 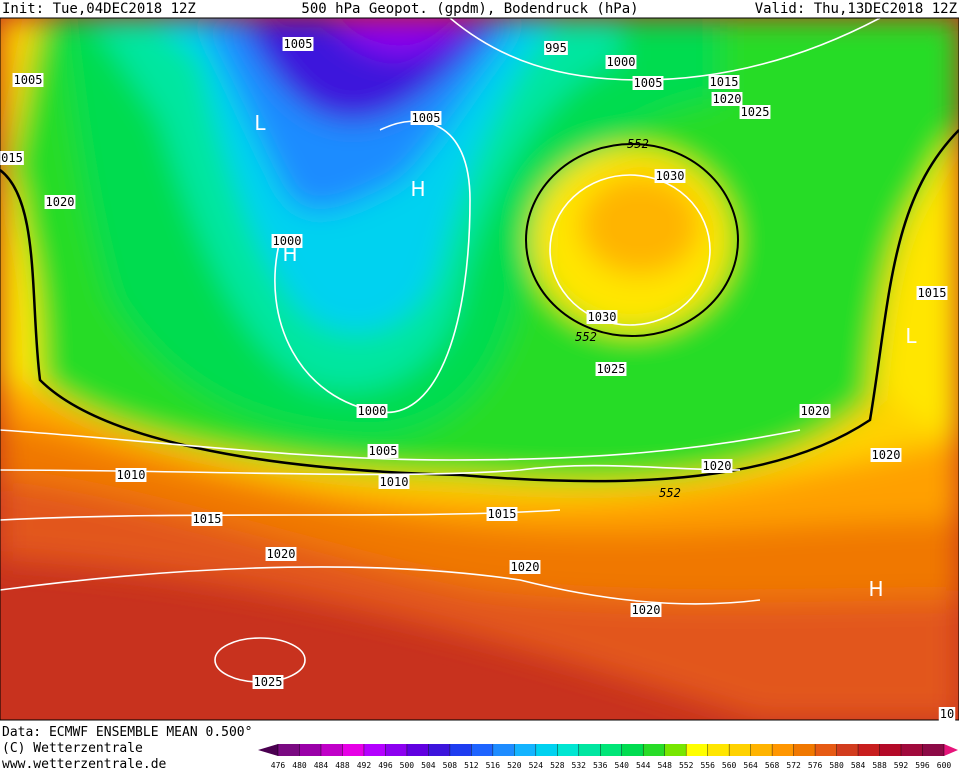 I want to click on valid-time: Valid: Thu,13DEC2018 12Z, so click(x=856, y=9).